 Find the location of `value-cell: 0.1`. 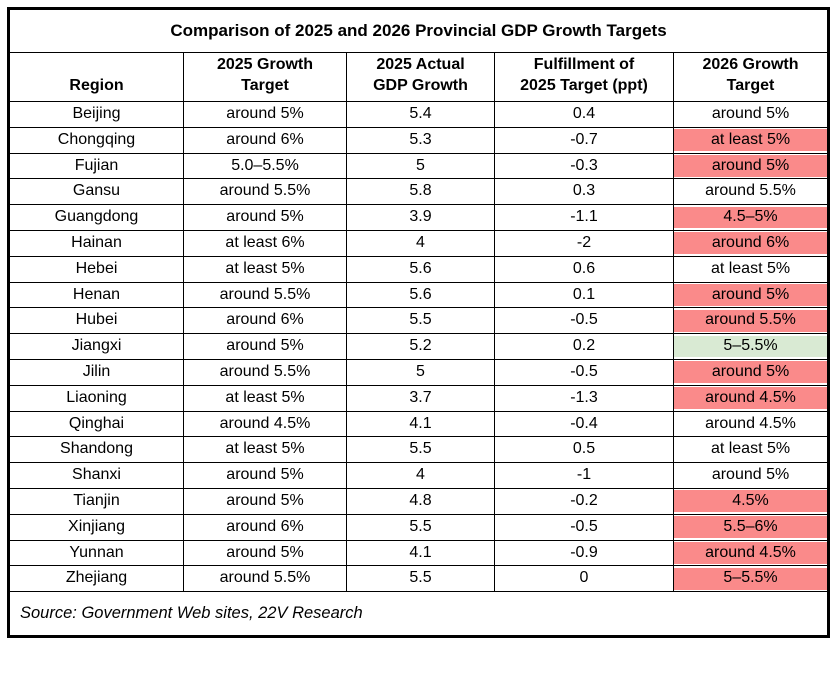

value-cell: 0.1 is located at coordinates (584, 295).